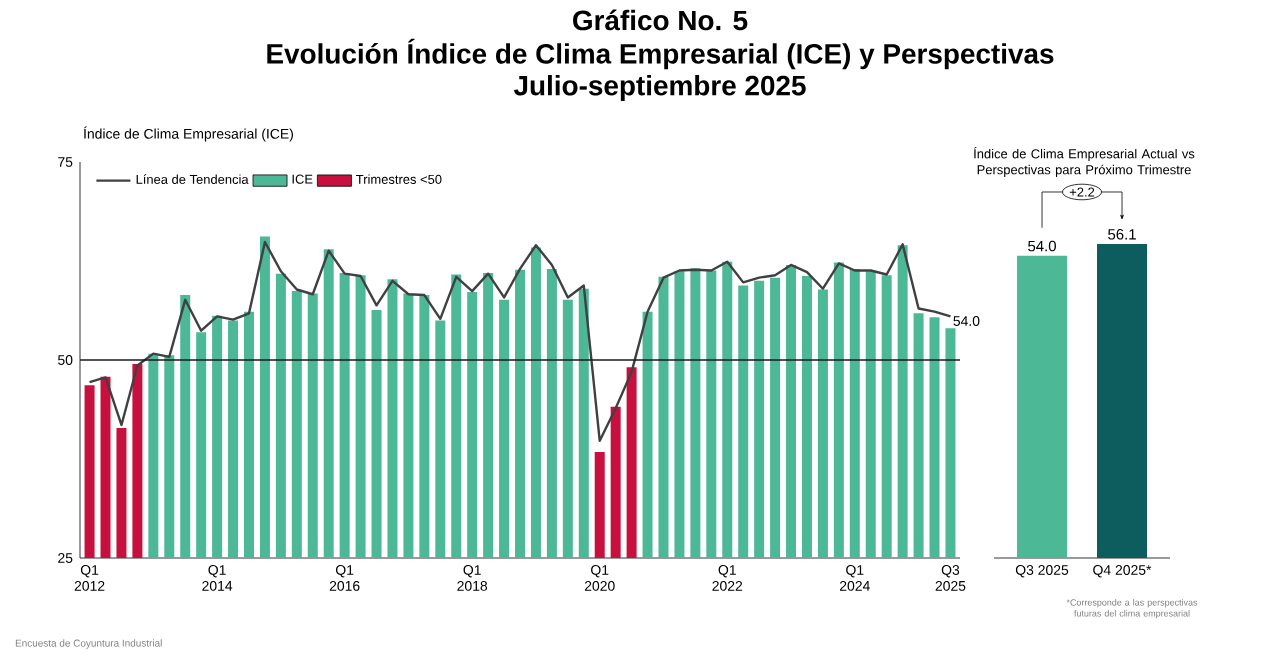  Describe the element at coordinates (660, 20) in the screenshot. I see `chart-title: Gráfico No. 5` at that location.